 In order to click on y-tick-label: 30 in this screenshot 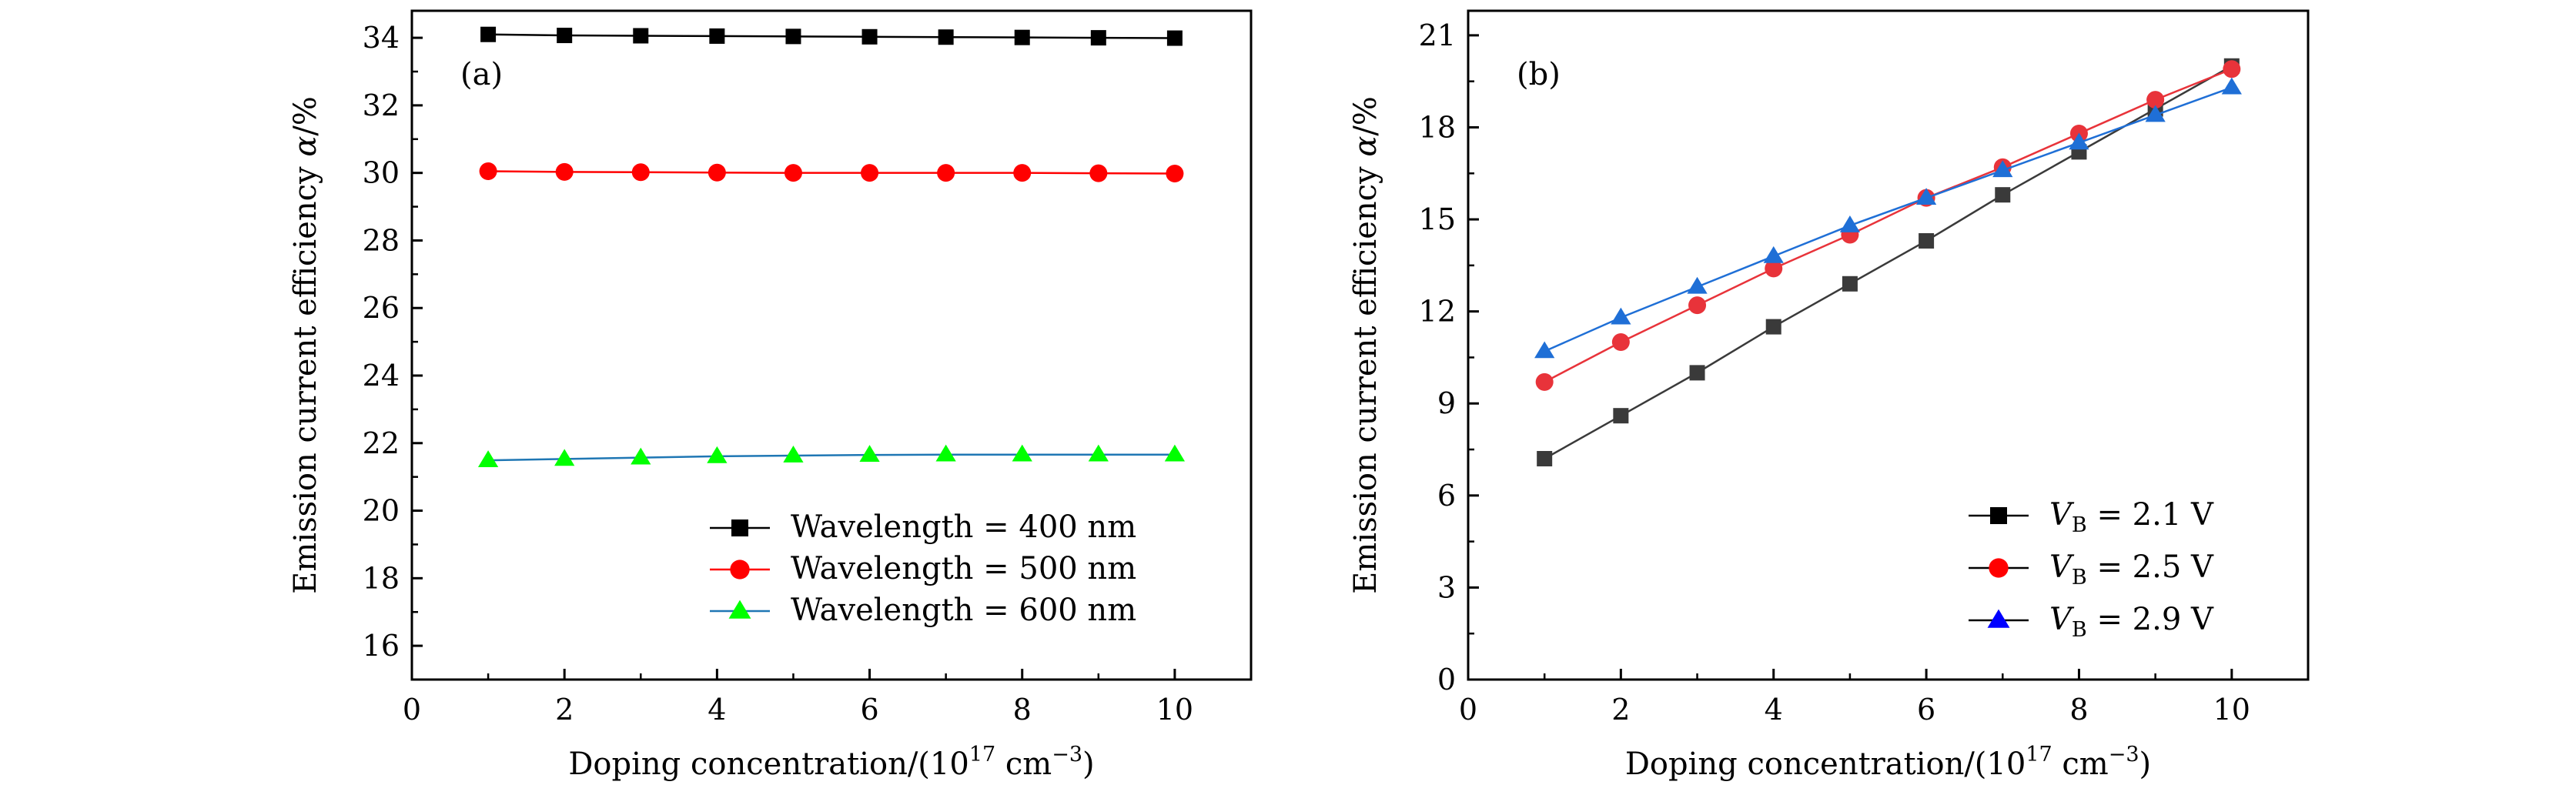, I will do `click(382, 173)`.